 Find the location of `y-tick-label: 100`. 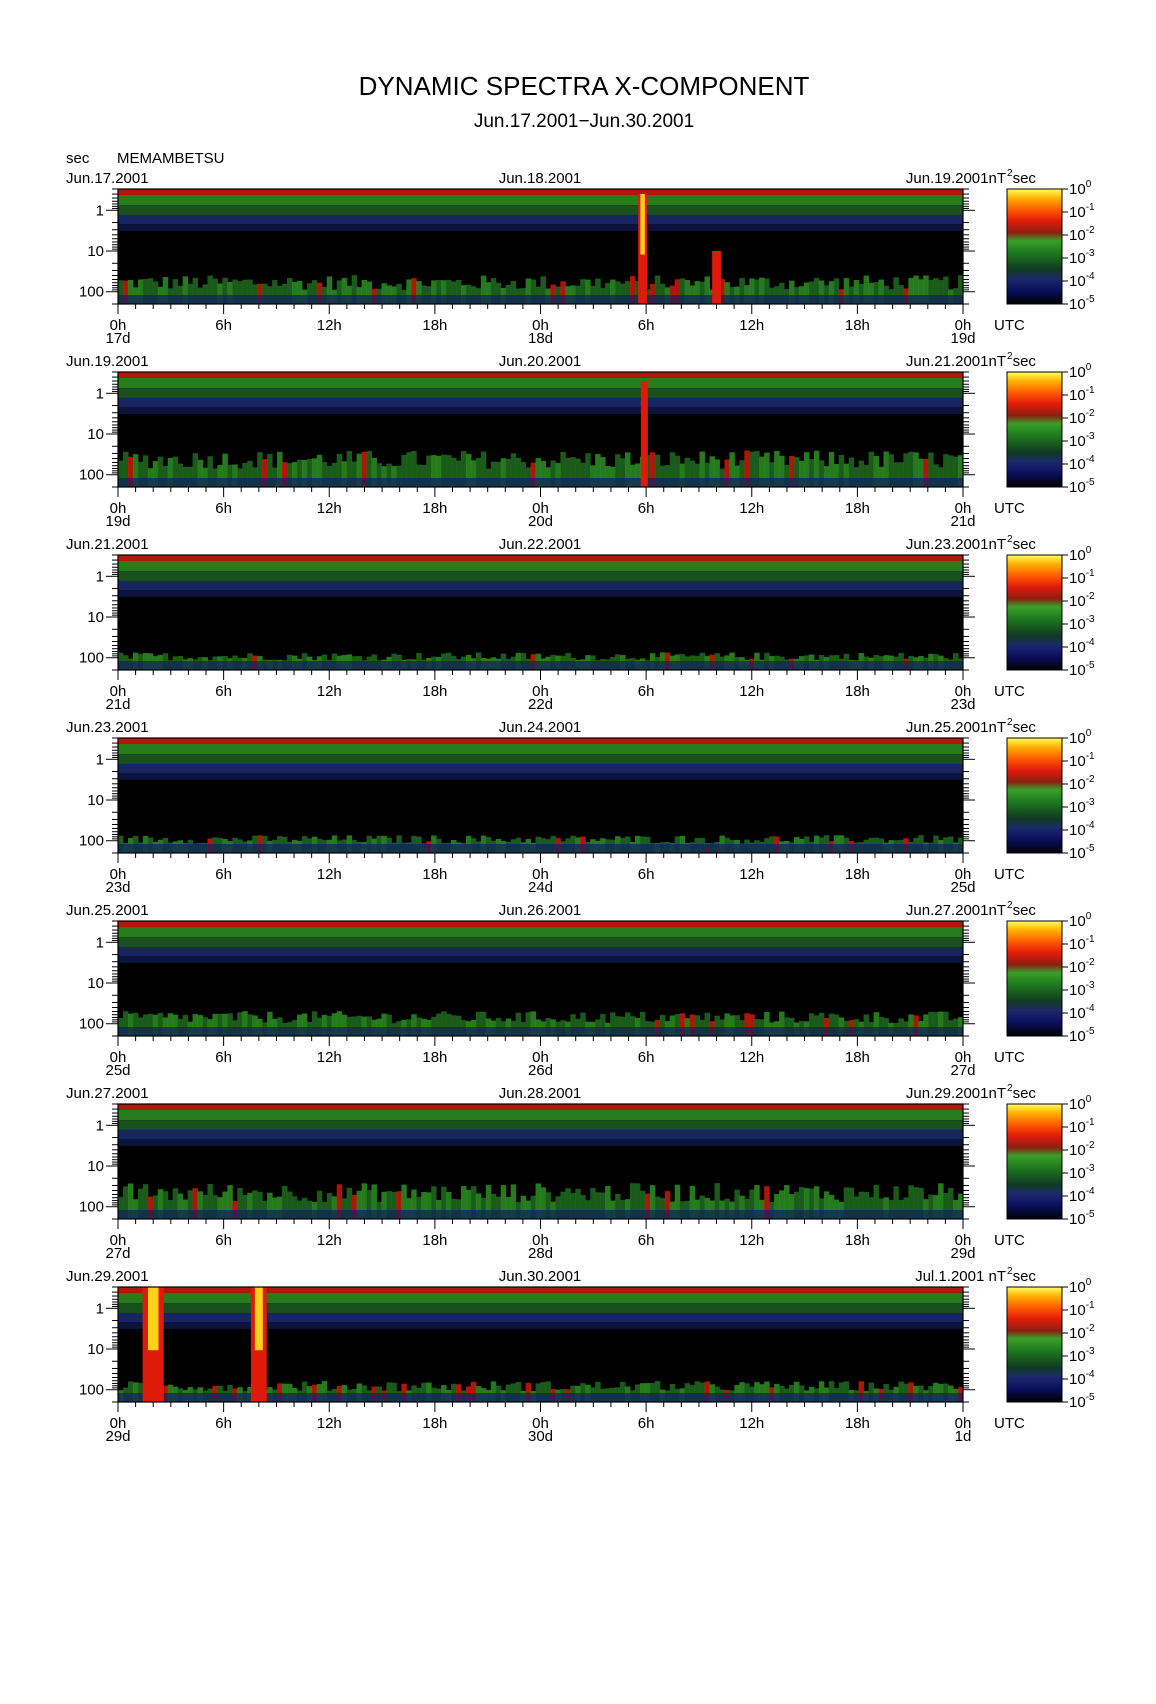

y-tick-label: 100 is located at coordinates (91, 1024).